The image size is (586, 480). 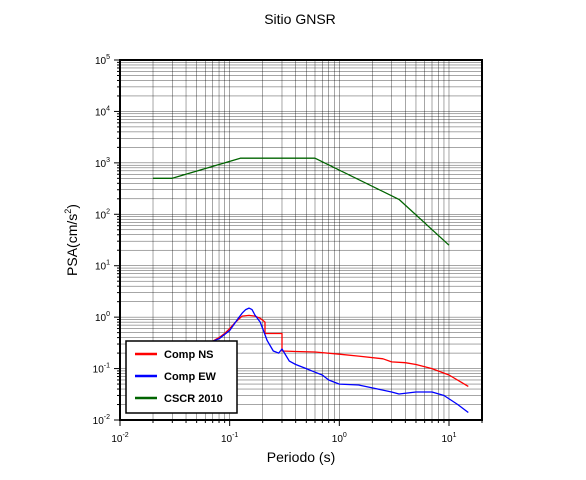 What do you see at coordinates (345, 435) in the screenshot?
I see `x-tick-label-exp: 0` at bounding box center [345, 435].